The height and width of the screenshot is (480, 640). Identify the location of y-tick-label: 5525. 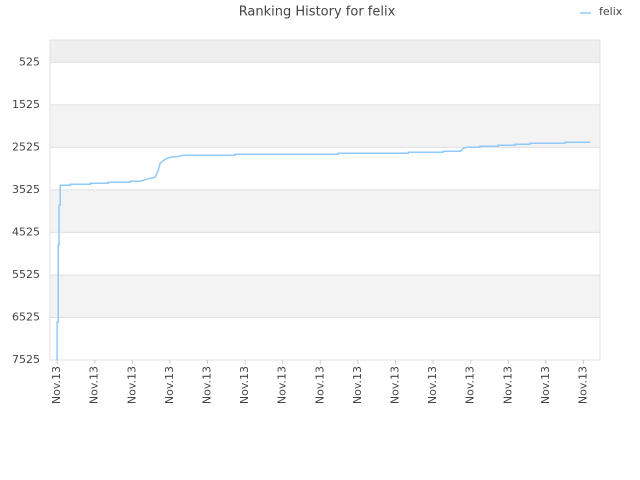
(26, 274).